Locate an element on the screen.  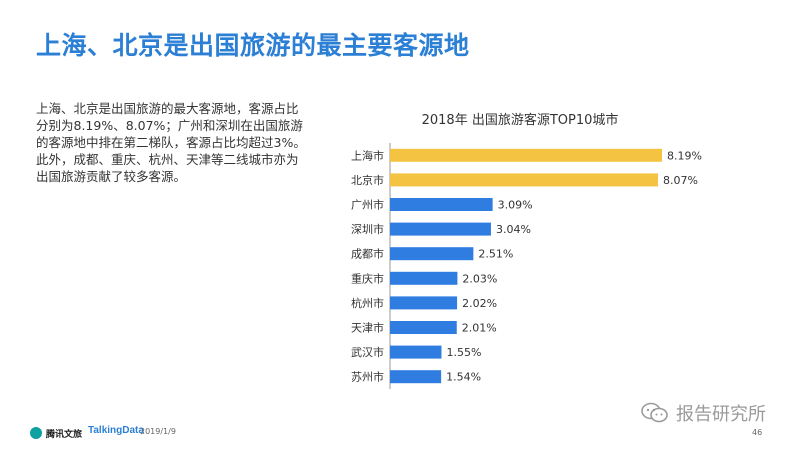
category-label: 上海市 is located at coordinates (367, 155).